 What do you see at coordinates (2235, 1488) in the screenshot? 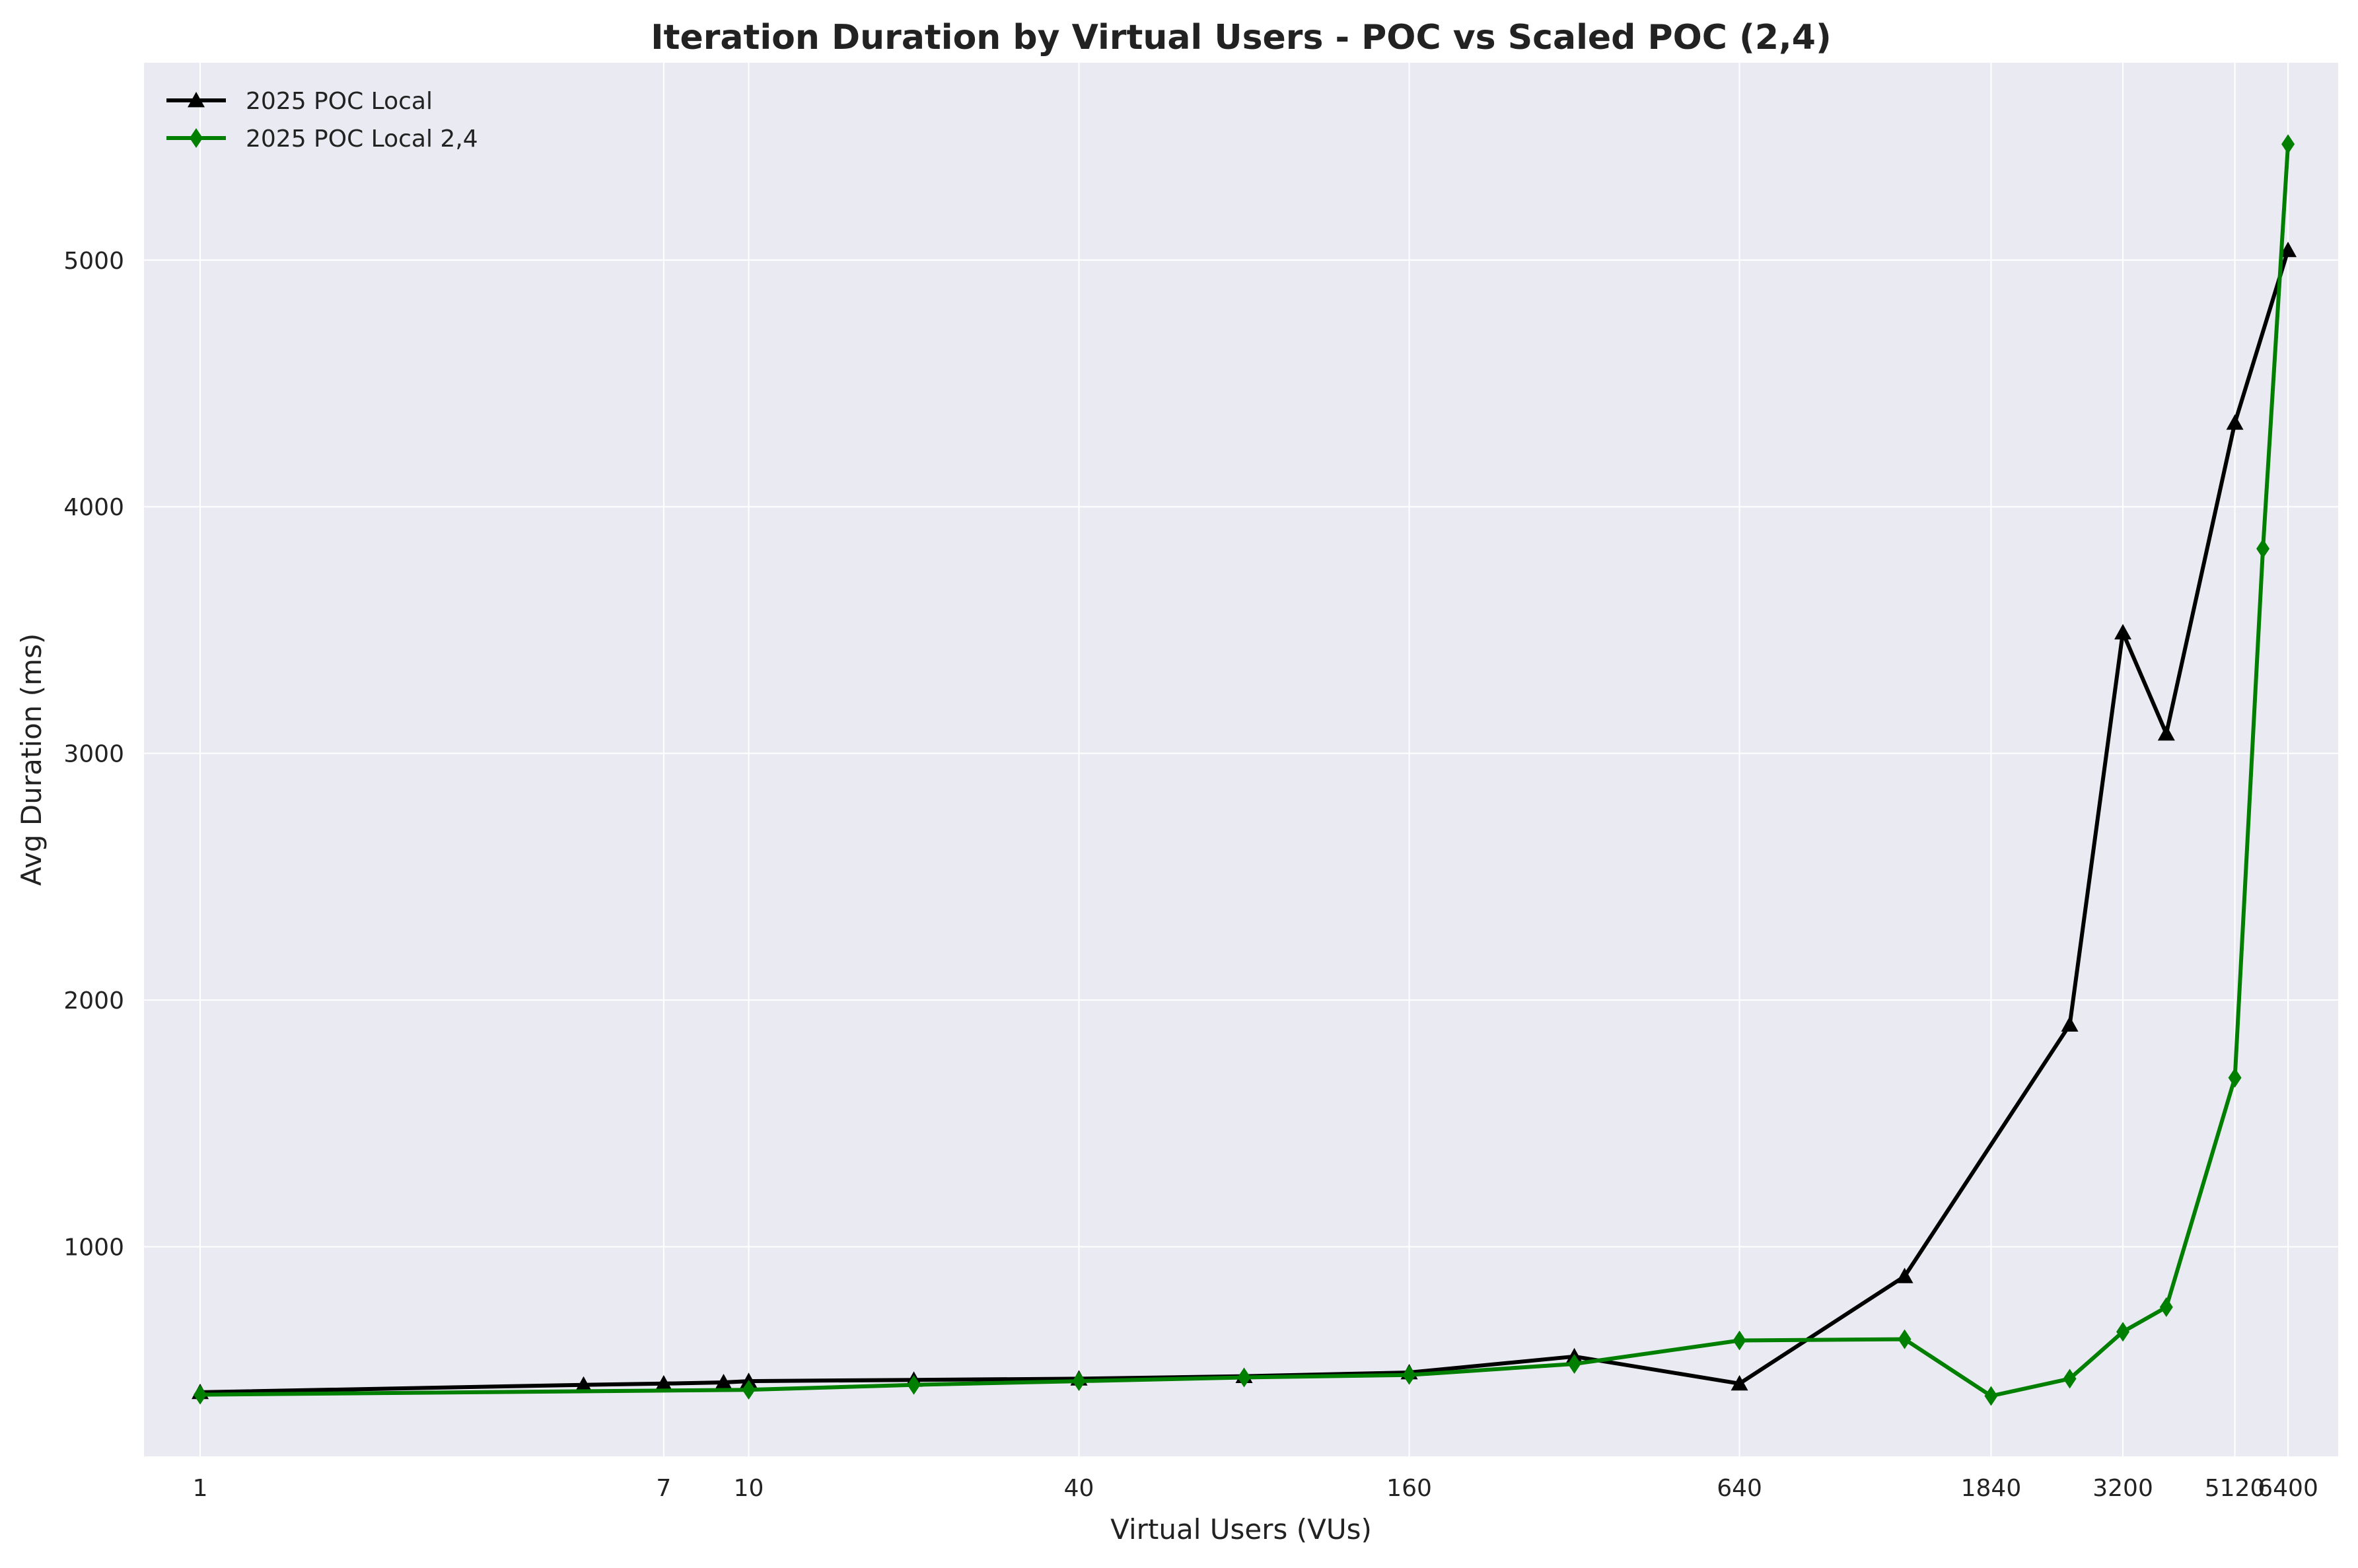
I see `x-tick-label: 5120` at bounding box center [2235, 1488].